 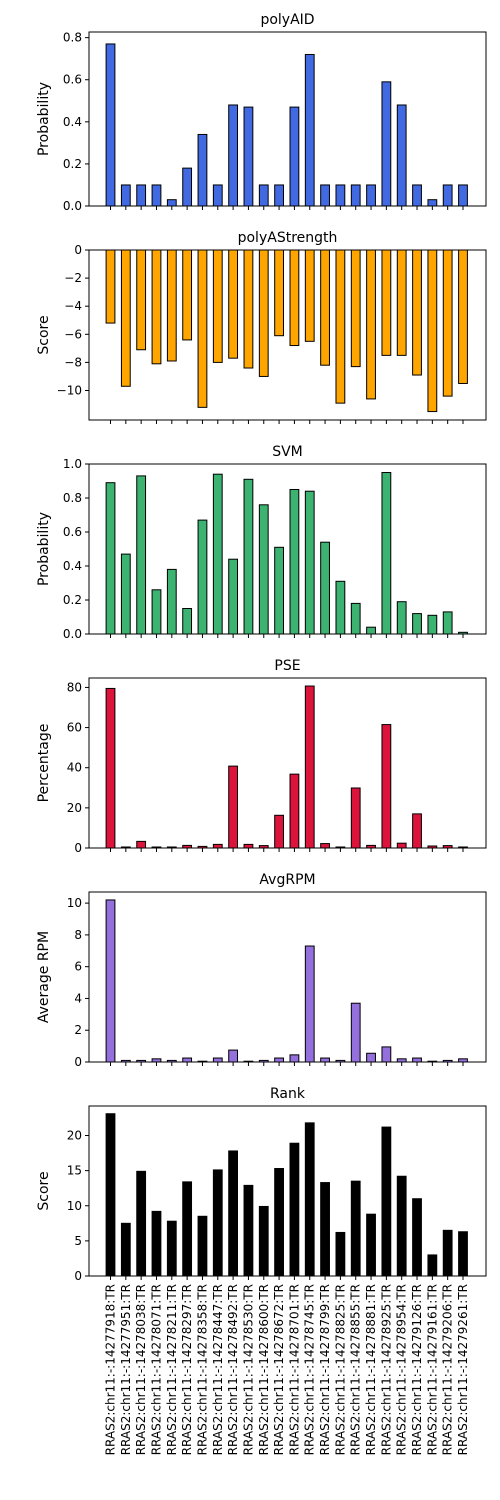 What do you see at coordinates (172, 1369) in the screenshot?
I see `x-tick-label: RRAS2:chr11:-:14278211:TR` at bounding box center [172, 1369].